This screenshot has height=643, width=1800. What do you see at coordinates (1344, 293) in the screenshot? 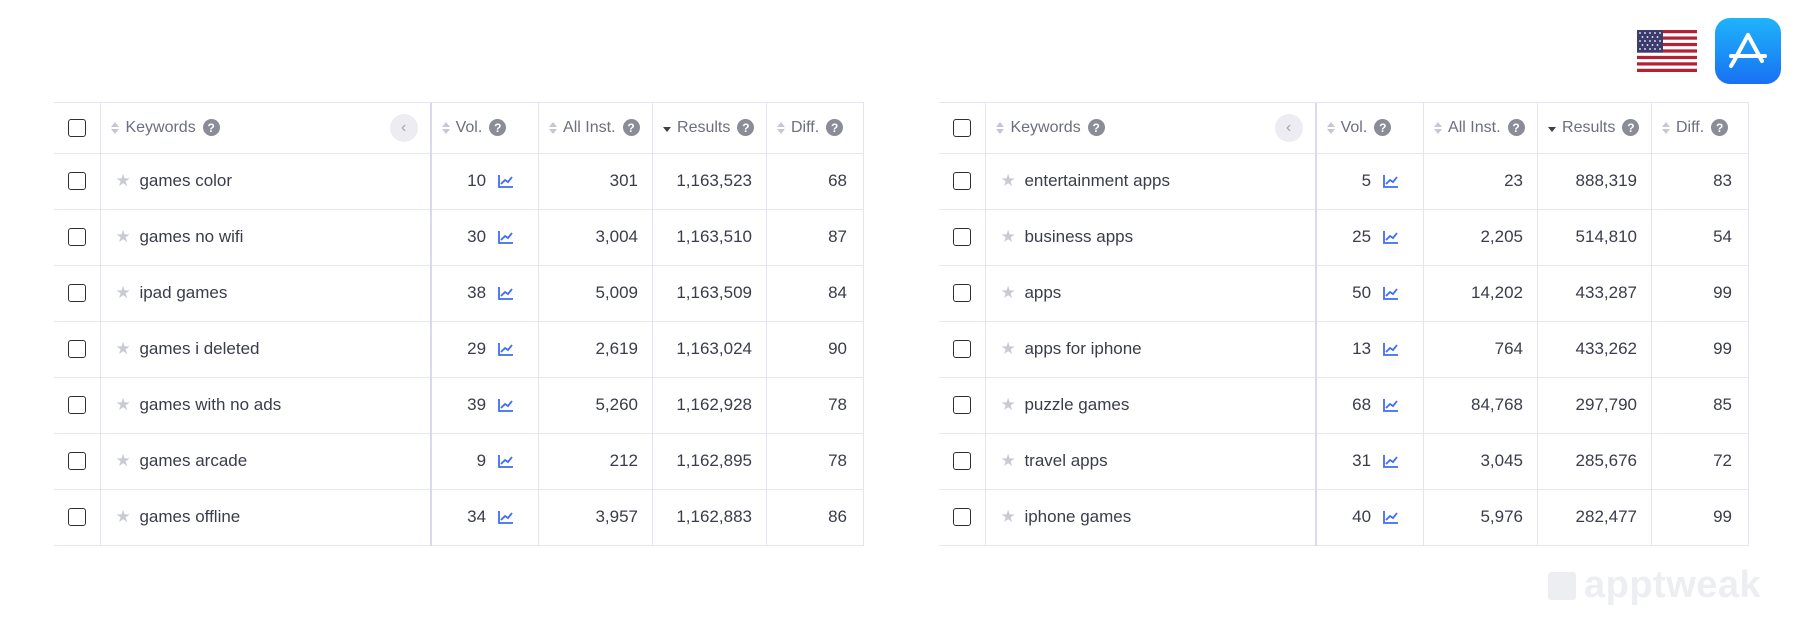
I see `table-row: ★ apps 50 14,202 433,287 99` at bounding box center [1344, 293].